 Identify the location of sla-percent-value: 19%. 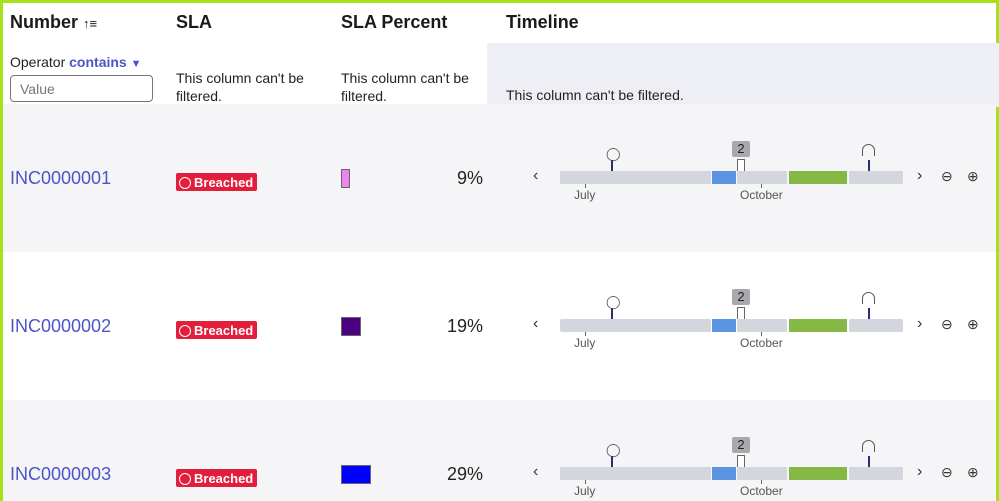
(464, 326).